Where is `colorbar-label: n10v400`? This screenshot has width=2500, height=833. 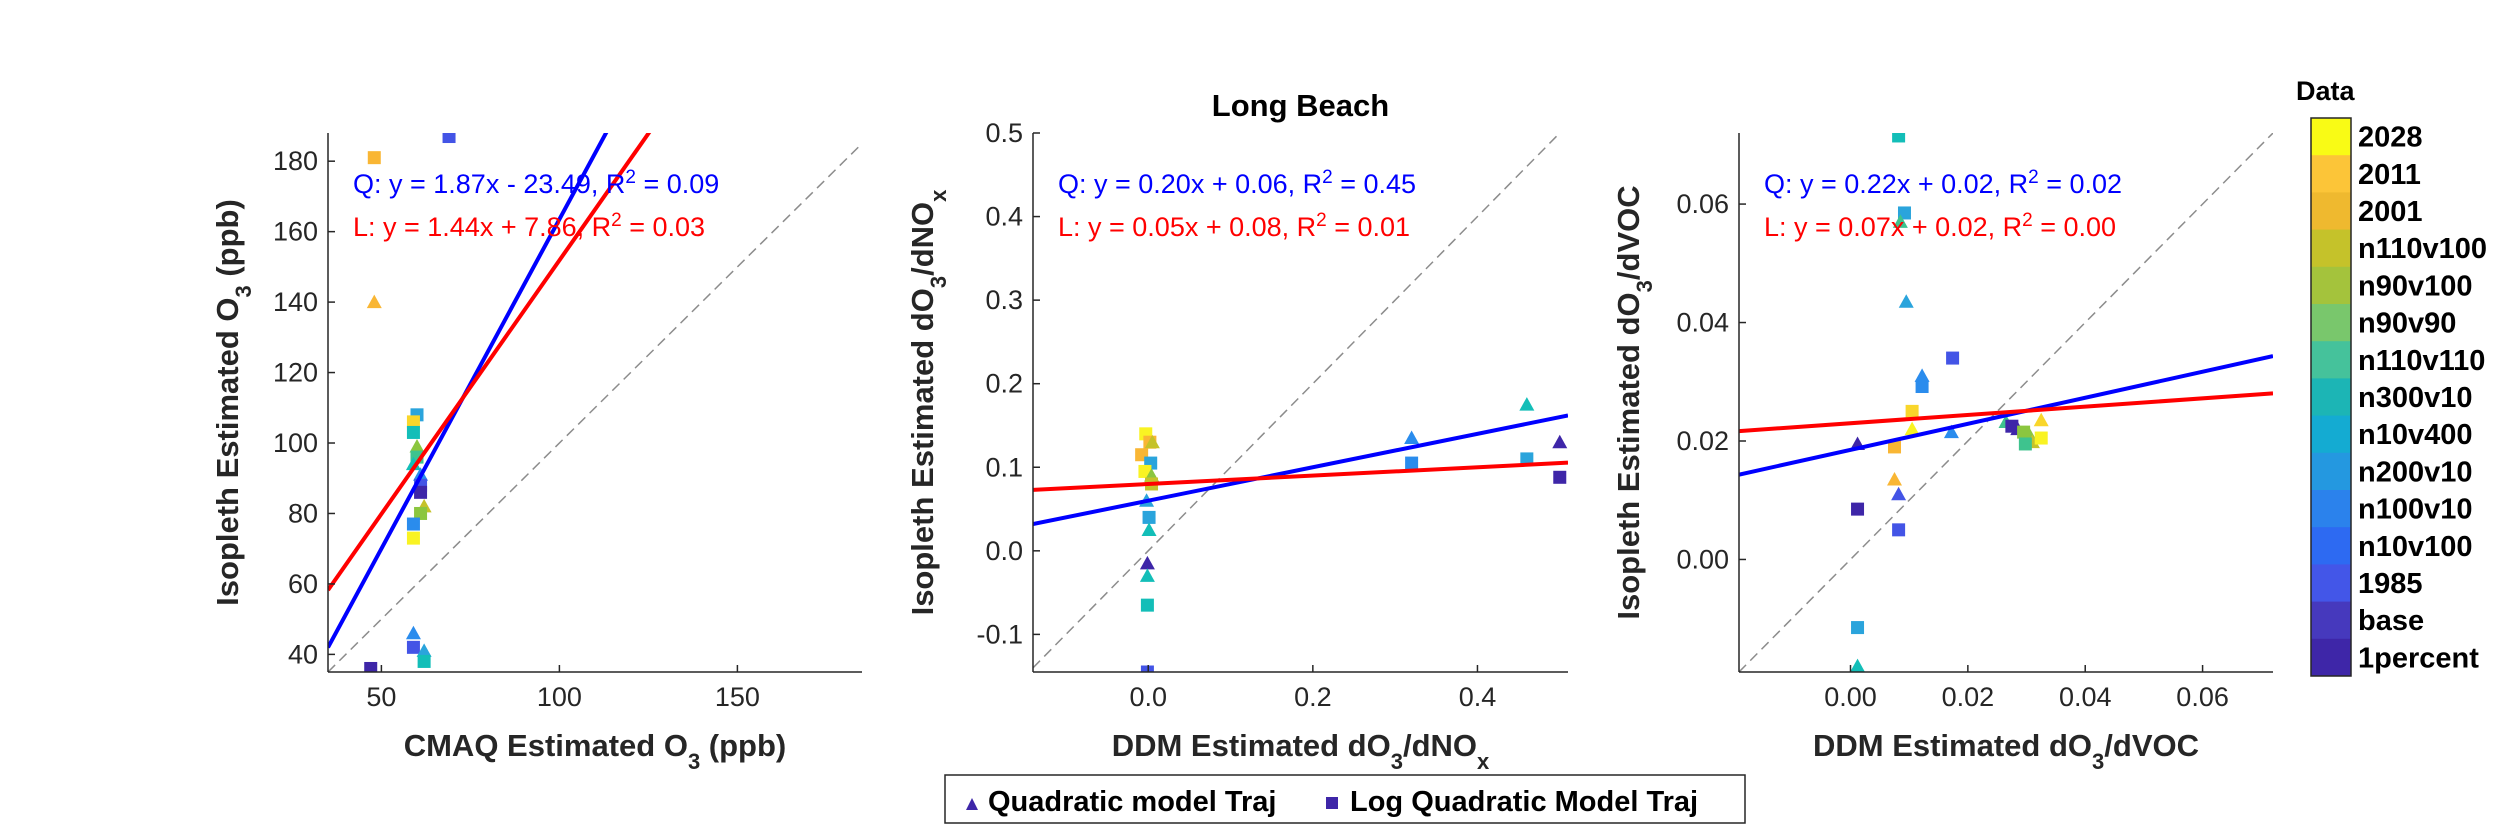 colorbar-label: n10v400 is located at coordinates (2415, 435).